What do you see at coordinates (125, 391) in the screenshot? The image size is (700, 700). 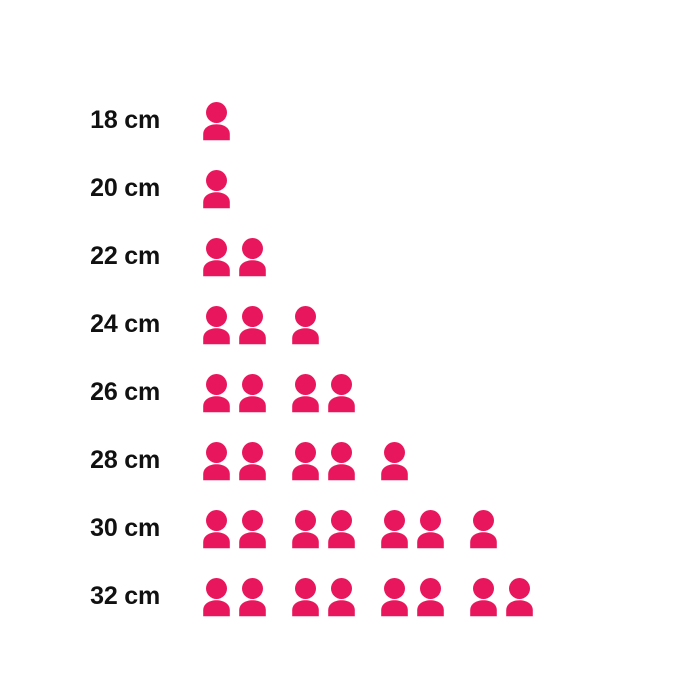 I see `row-label-4: 26 cm` at bounding box center [125, 391].